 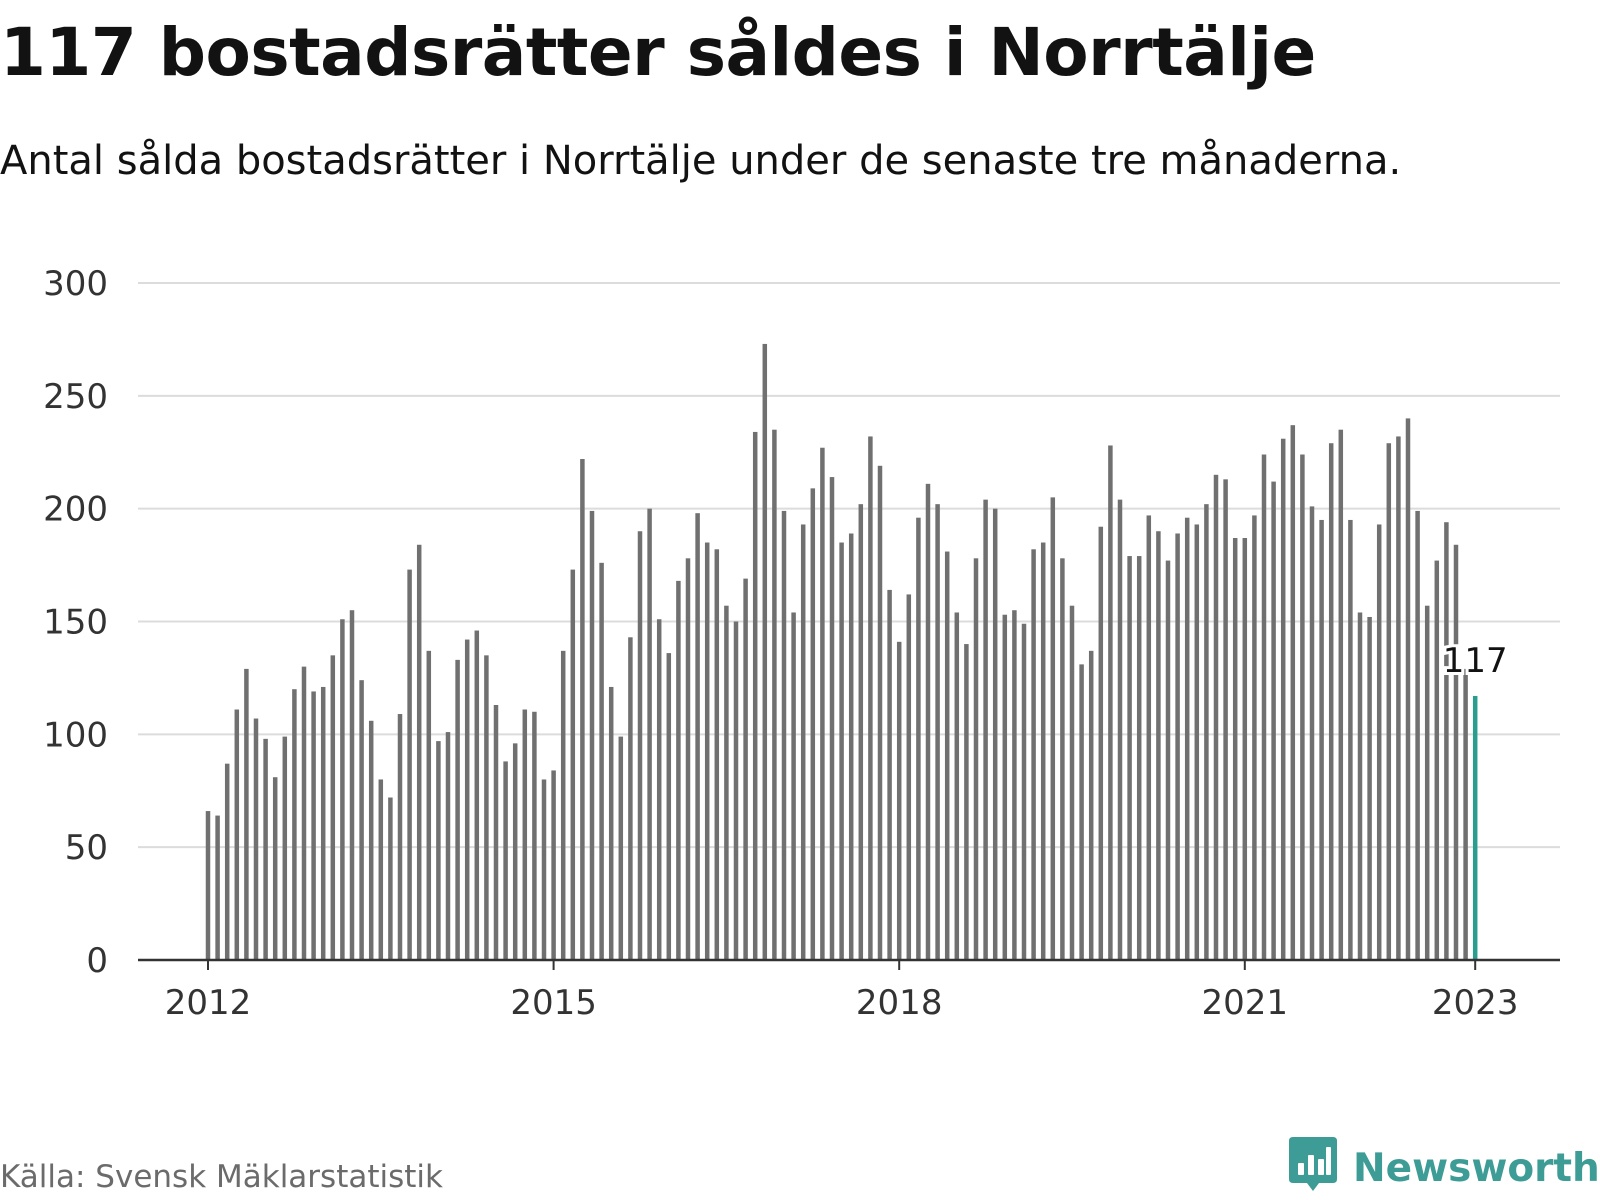 What do you see at coordinates (553, 1003) in the screenshot?
I see `x-tick-label: 2015` at bounding box center [553, 1003].